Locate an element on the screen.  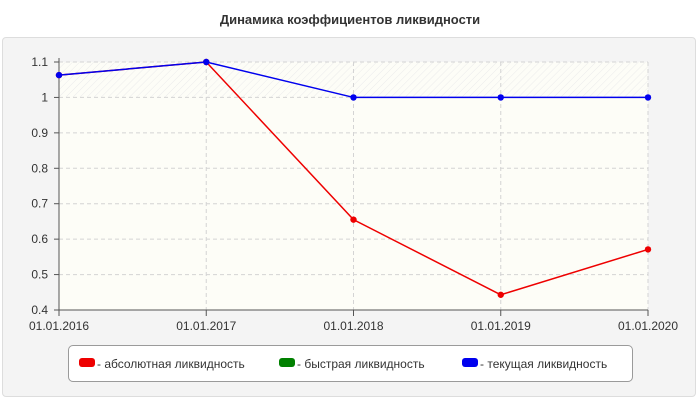
legend-swatch-absolute is located at coordinates (87, 363).